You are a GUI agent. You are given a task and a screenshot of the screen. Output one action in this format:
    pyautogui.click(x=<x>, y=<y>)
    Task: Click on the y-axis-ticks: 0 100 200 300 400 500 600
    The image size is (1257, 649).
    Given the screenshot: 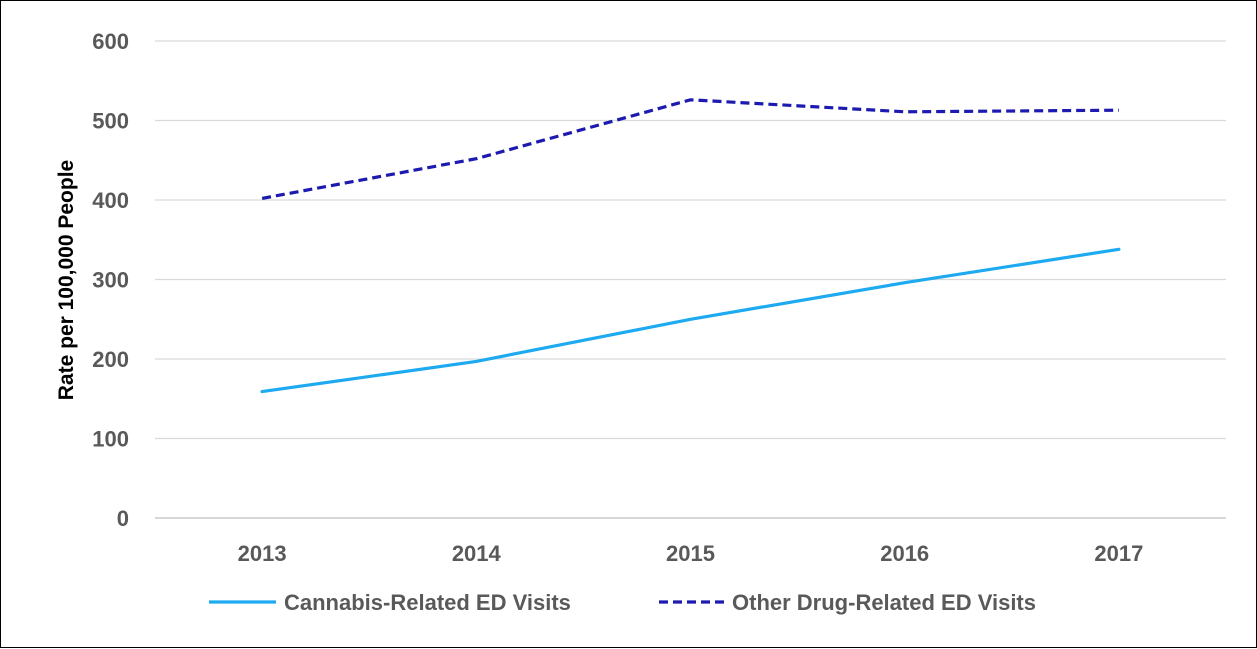 What is the action you would take?
    pyautogui.click(x=110, y=280)
    